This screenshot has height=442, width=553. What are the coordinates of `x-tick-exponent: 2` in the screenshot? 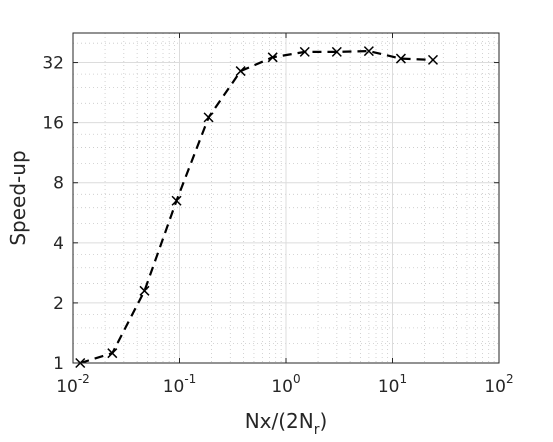 It's located at (510, 379).